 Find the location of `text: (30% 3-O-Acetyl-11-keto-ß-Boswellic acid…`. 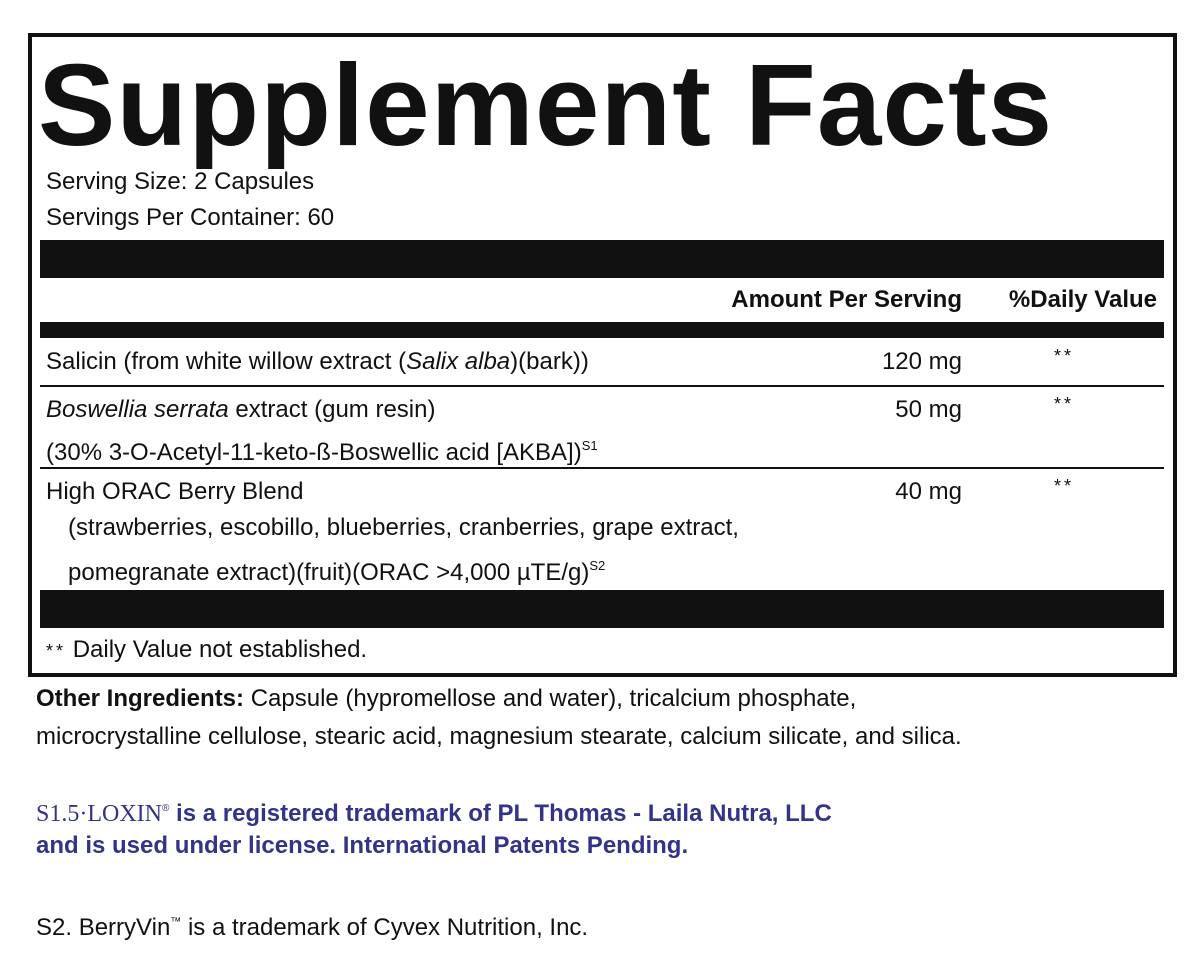

text: (30% 3-O-Acetyl-11-keto-ß-Boswellic acid… is located at coordinates (314, 452).